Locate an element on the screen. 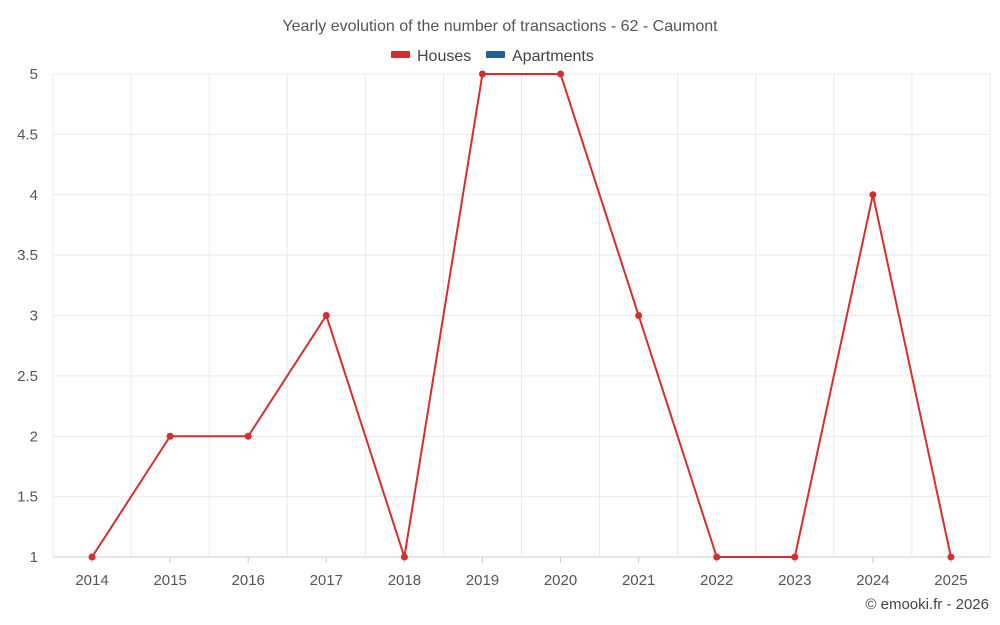 The image size is (1000, 625). legend-swatch-houses is located at coordinates (400, 54).